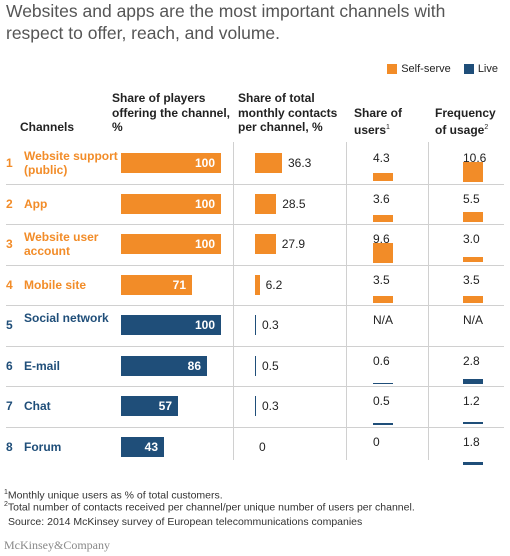 The width and height of the screenshot is (510, 556). What do you see at coordinates (294, 203) in the screenshot?
I see `contacts-value: 28.5` at bounding box center [294, 203].